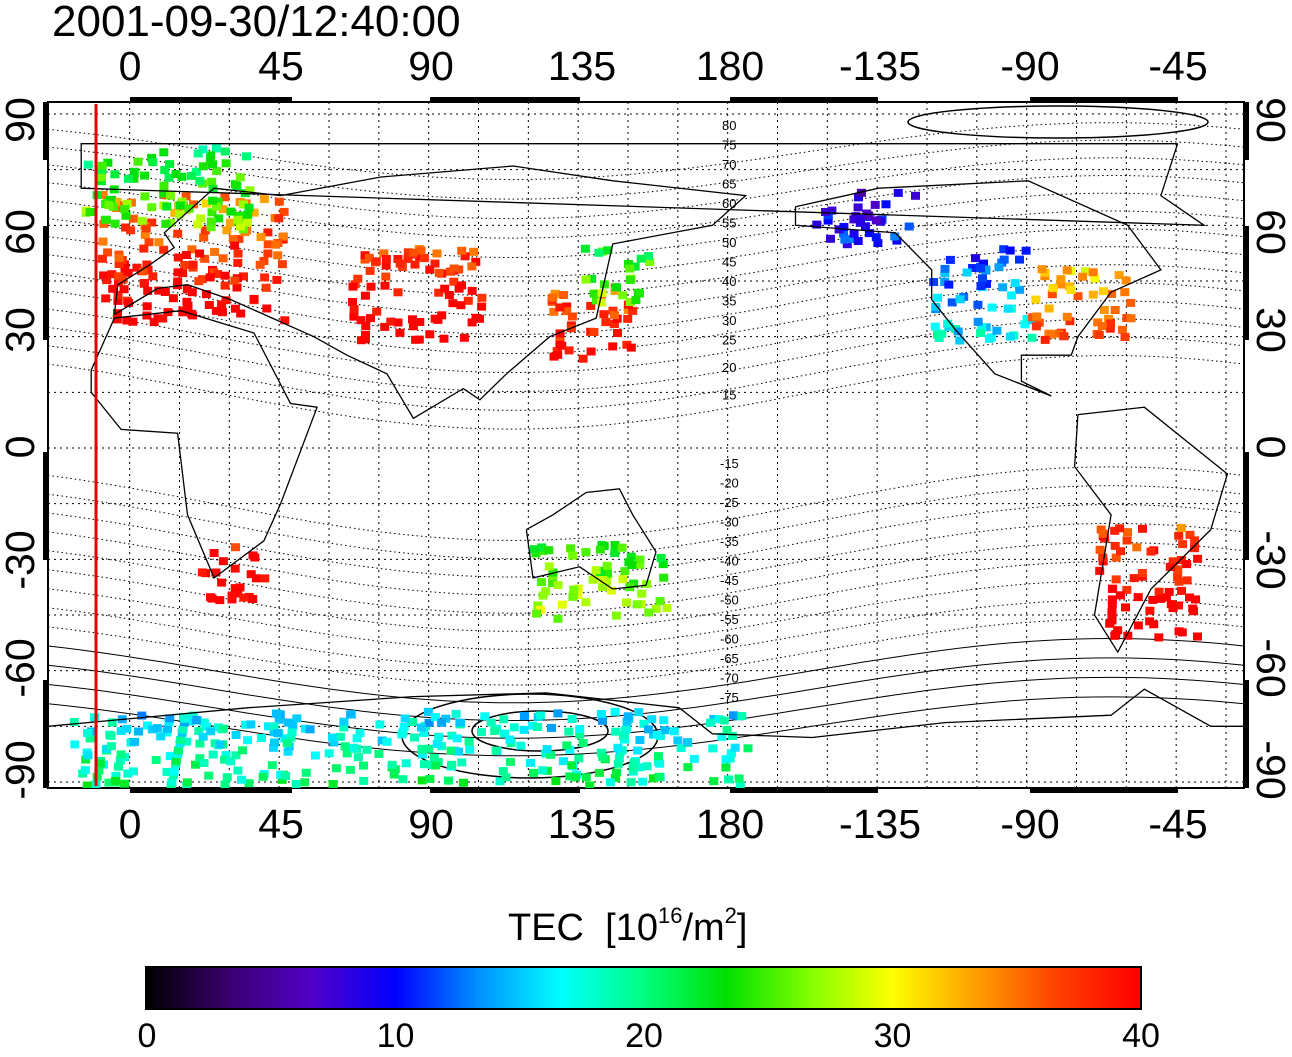  Describe the element at coordinates (1270, 120) in the screenshot. I see `latitude-label: 90` at that location.